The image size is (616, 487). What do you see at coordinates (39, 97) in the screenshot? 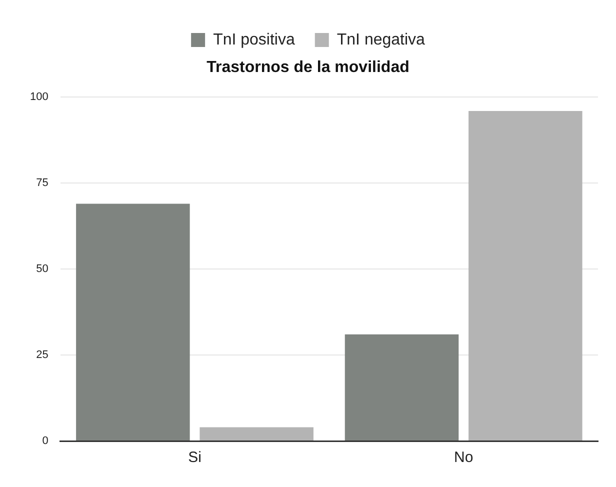
I see `y-tick-label: 100` at bounding box center [39, 97].